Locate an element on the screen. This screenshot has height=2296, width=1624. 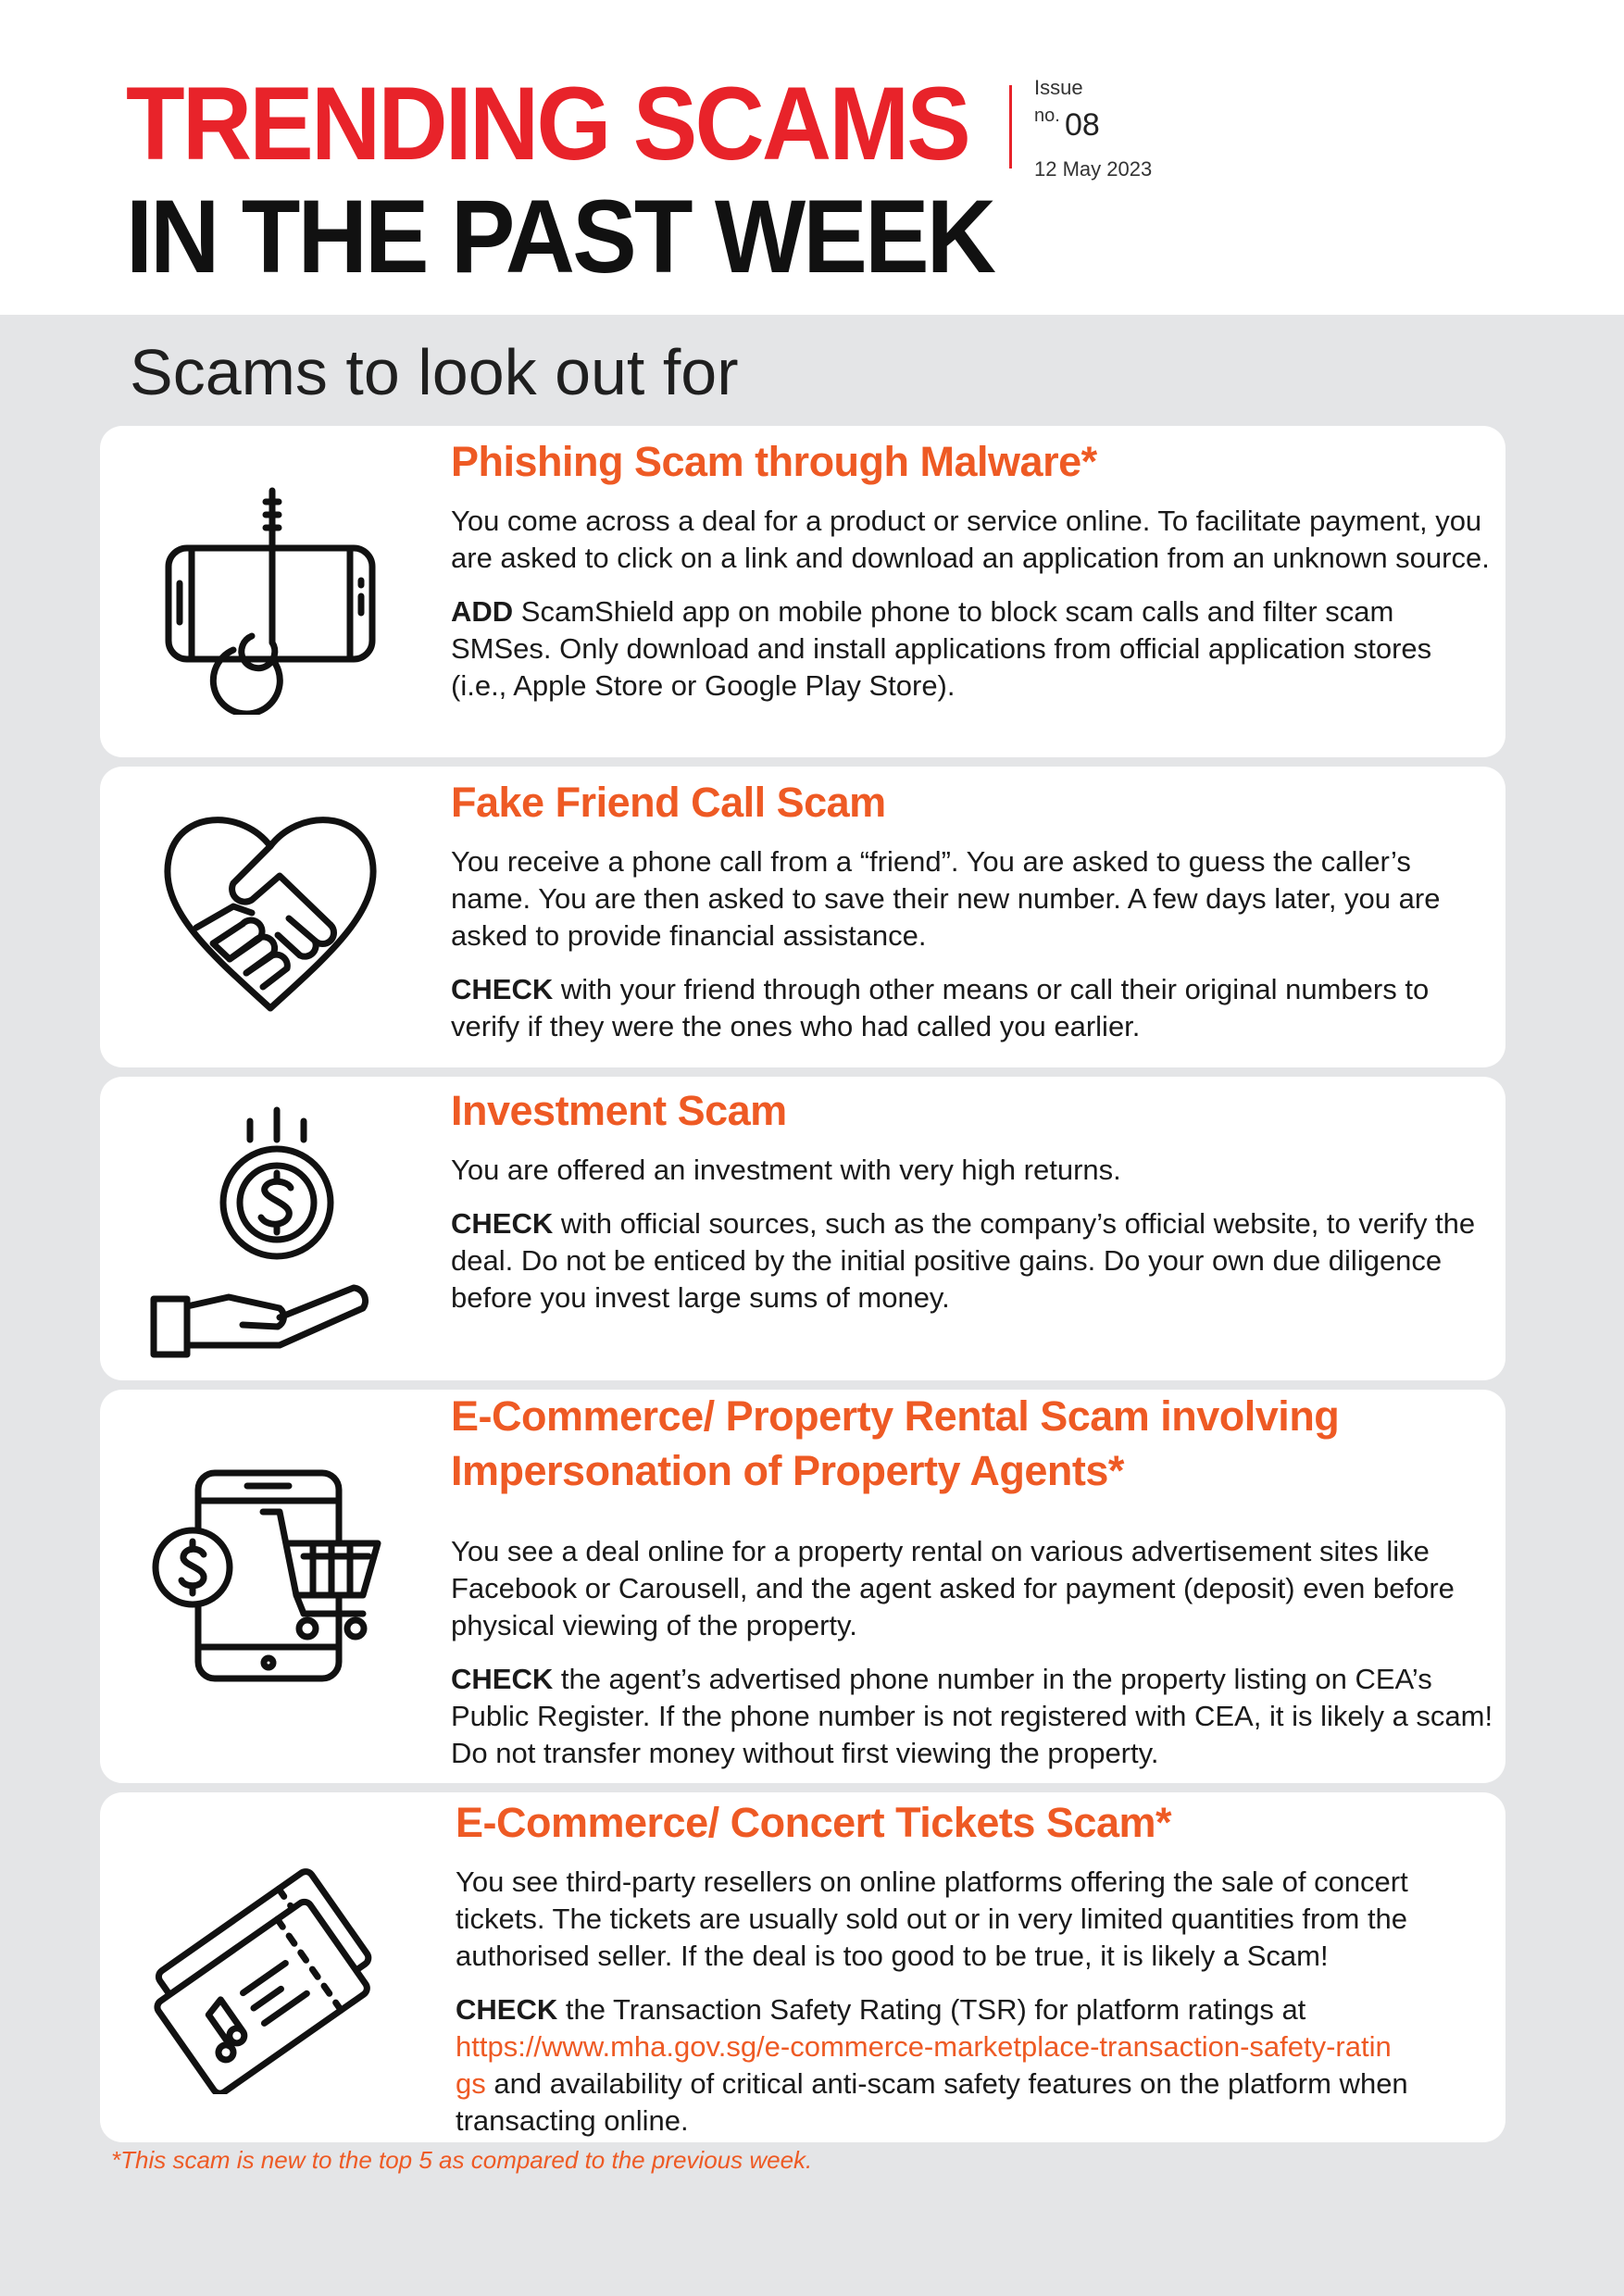
phone-cart-dollar-icon is located at coordinates (270, 1577).